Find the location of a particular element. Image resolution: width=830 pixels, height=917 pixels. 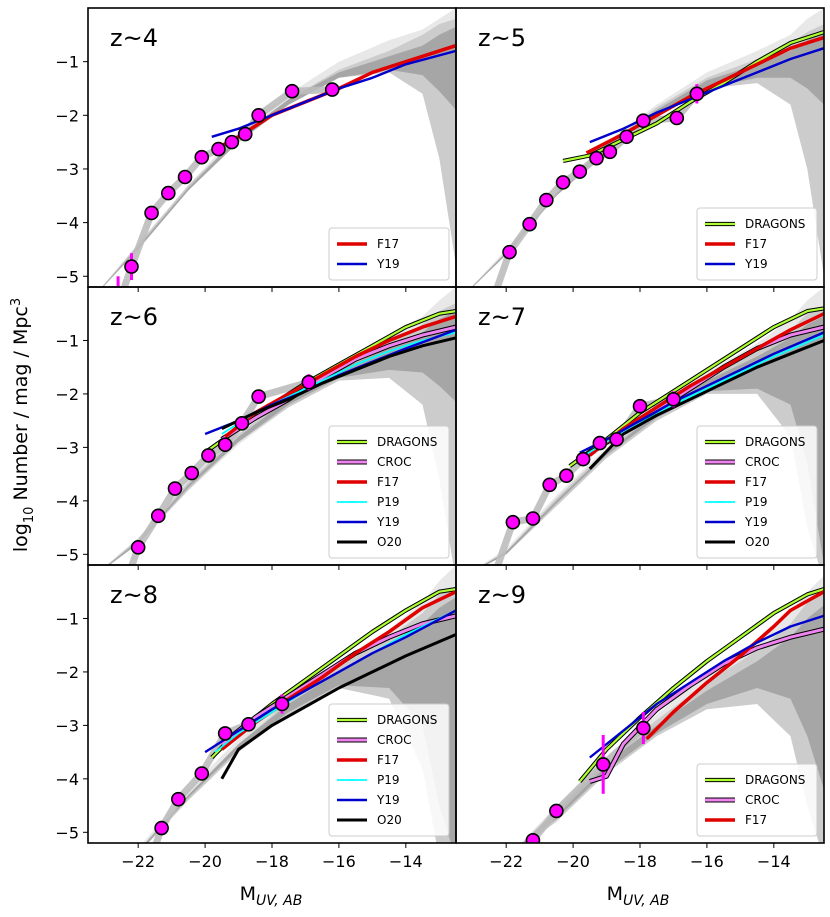

panel-z9: −22 −20 −18 −16 −14 z~9 DRAGONS CROC F17 is located at coordinates (640, 717).